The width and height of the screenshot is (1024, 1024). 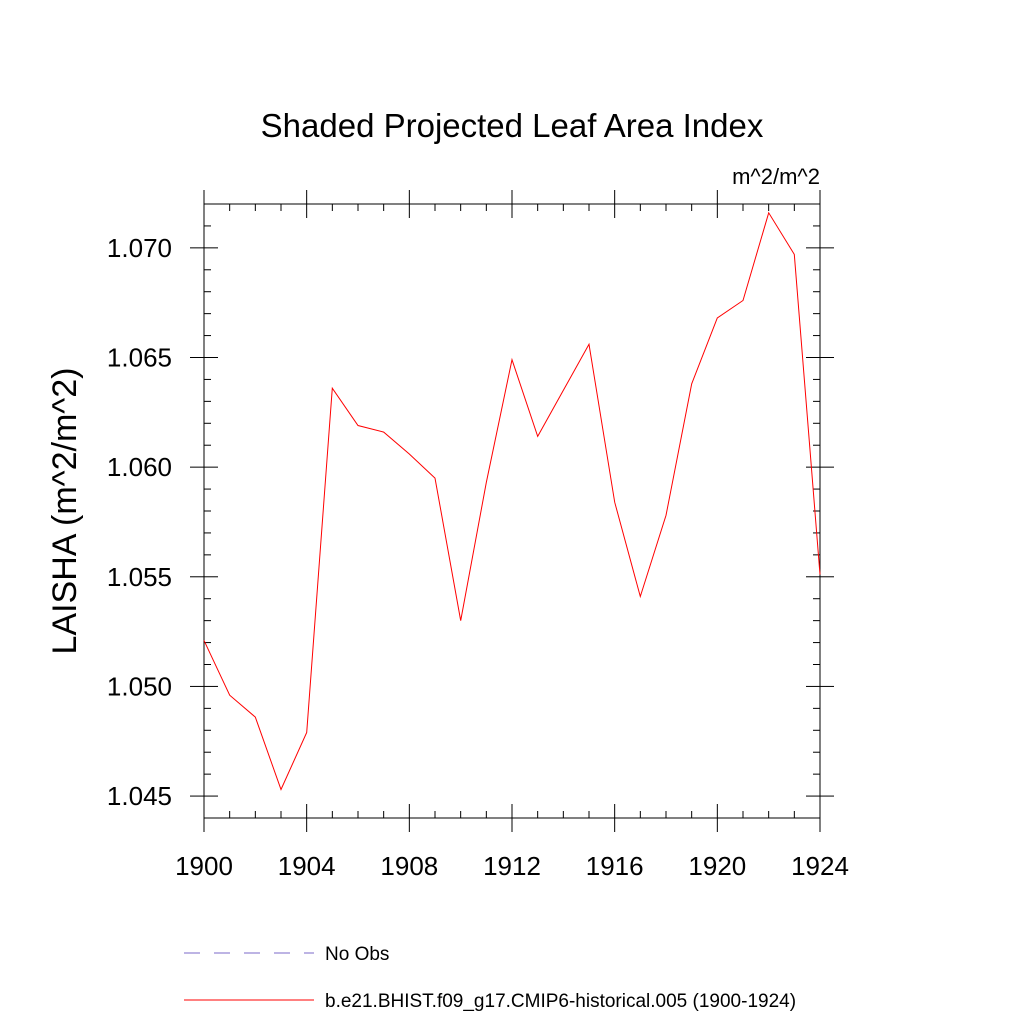 What do you see at coordinates (307, 866) in the screenshot?
I see `x-tick-label: 1904` at bounding box center [307, 866].